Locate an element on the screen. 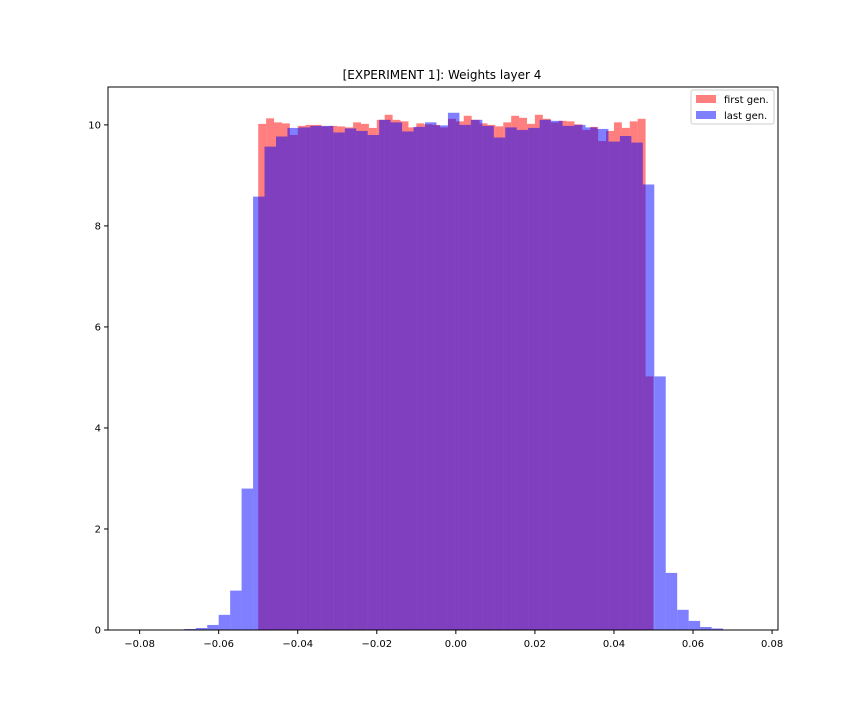 This screenshot has width=864, height=720. legend-label-last-gen: last gen. is located at coordinates (745, 116).